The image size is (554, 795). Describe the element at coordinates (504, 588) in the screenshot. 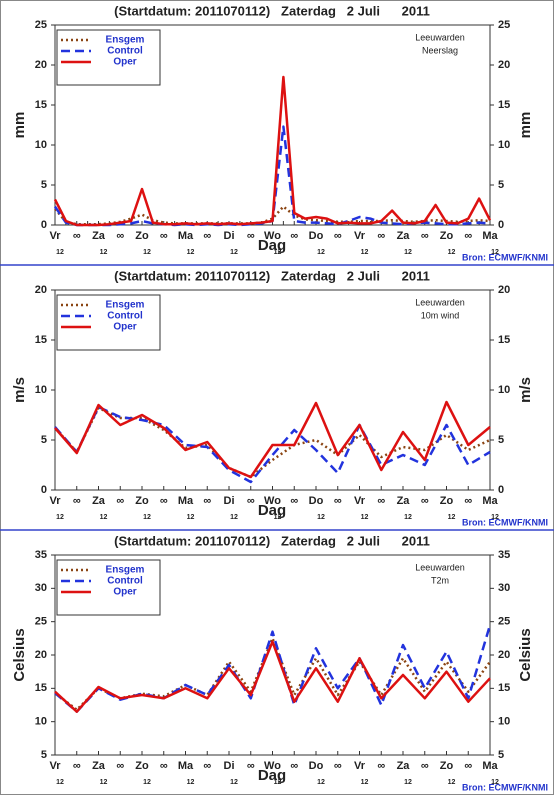

I see `y2-tick-label: 30` at that location.